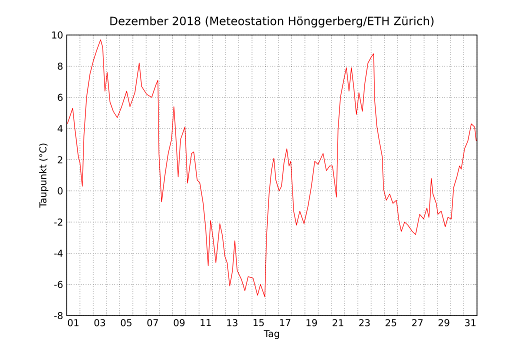 The width and height of the screenshot is (530, 350). Describe the element at coordinates (232, 322) in the screenshot. I see `x-tick-label: 13` at that location.